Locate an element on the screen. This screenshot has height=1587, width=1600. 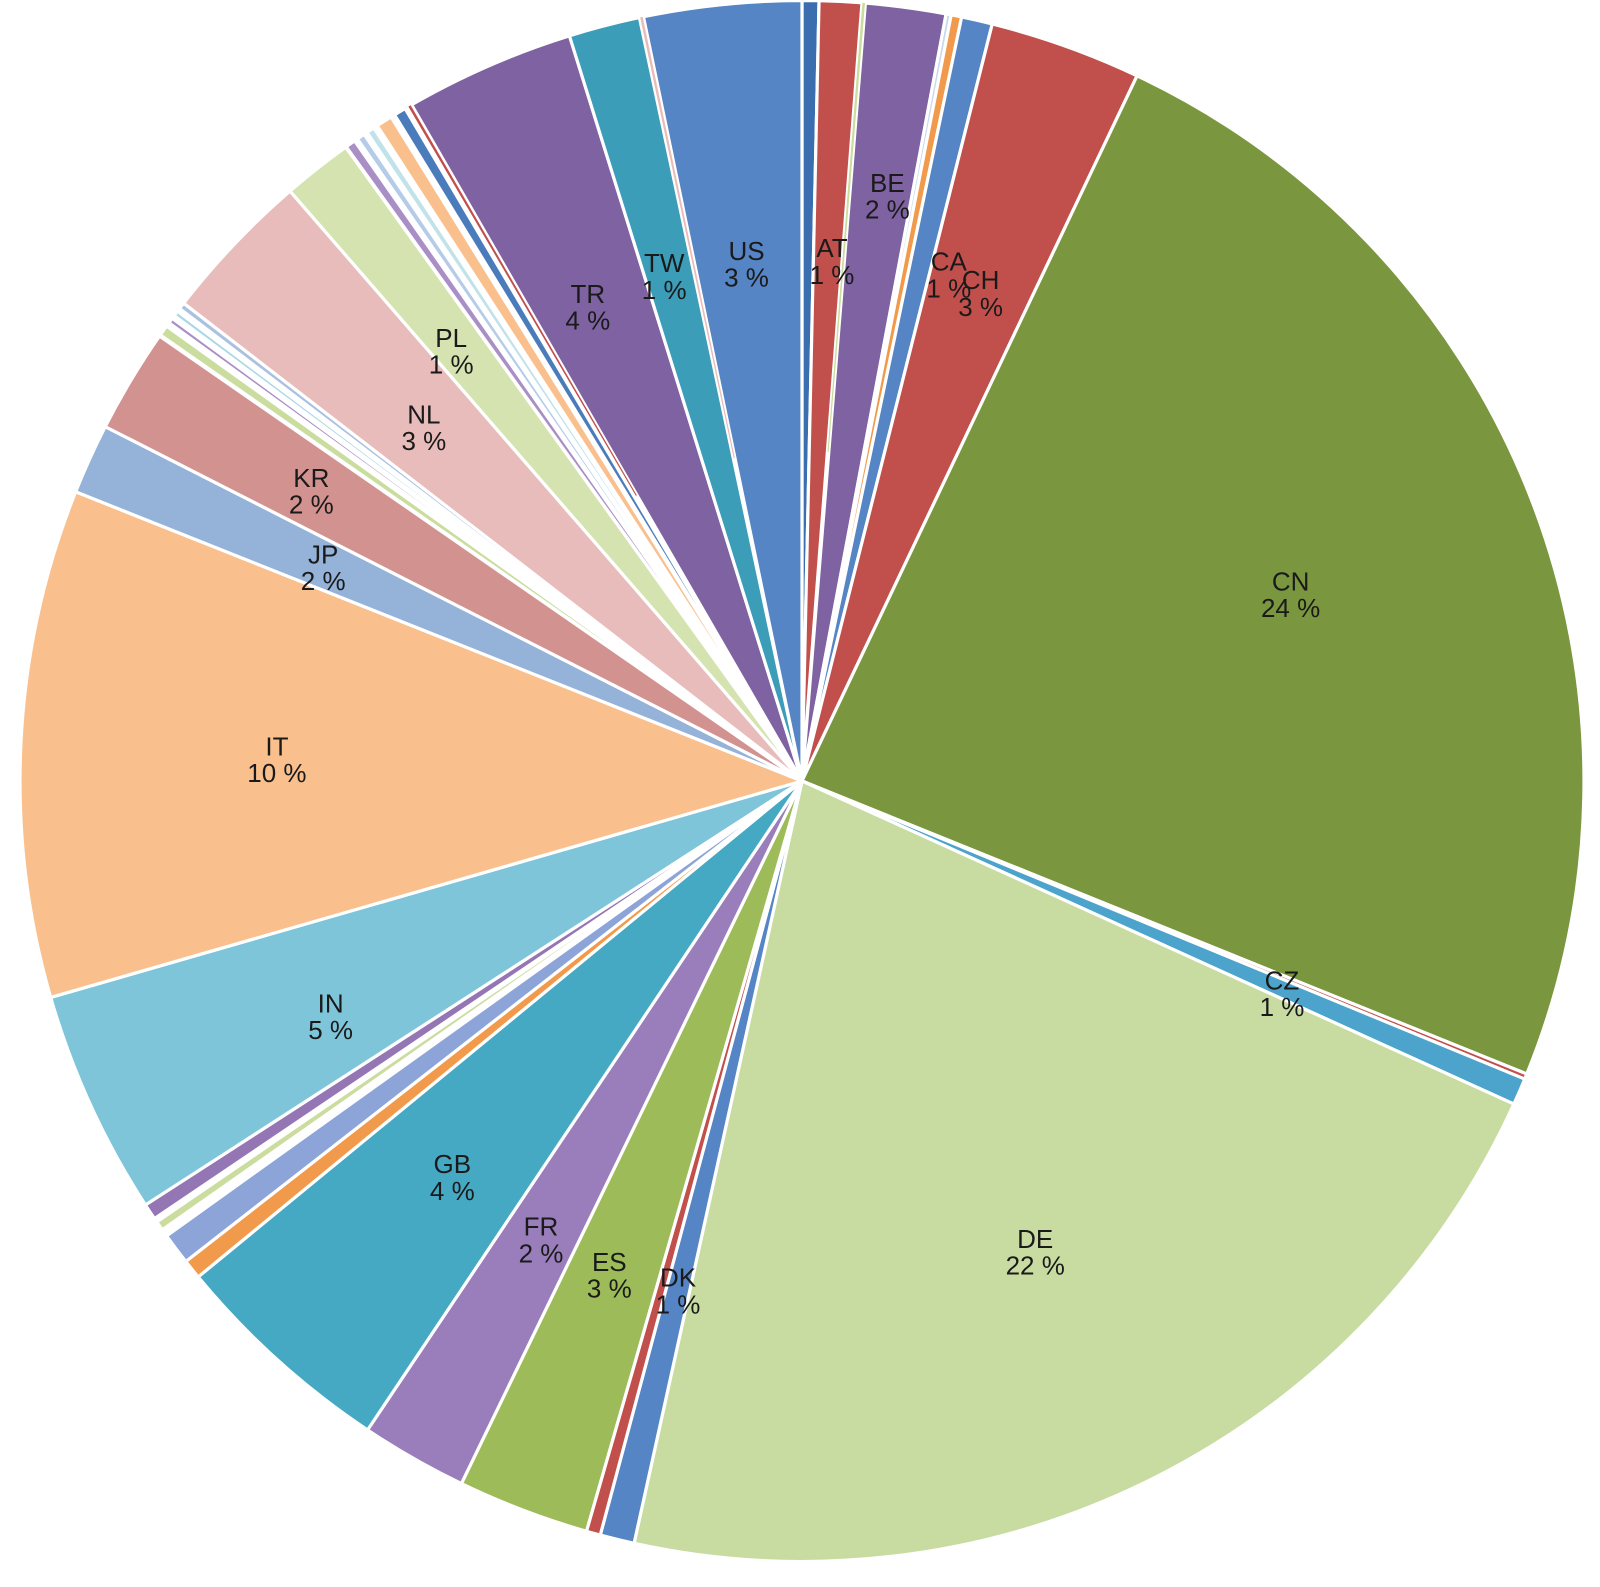
svg-text: CH is located at coordinates (981, 280).